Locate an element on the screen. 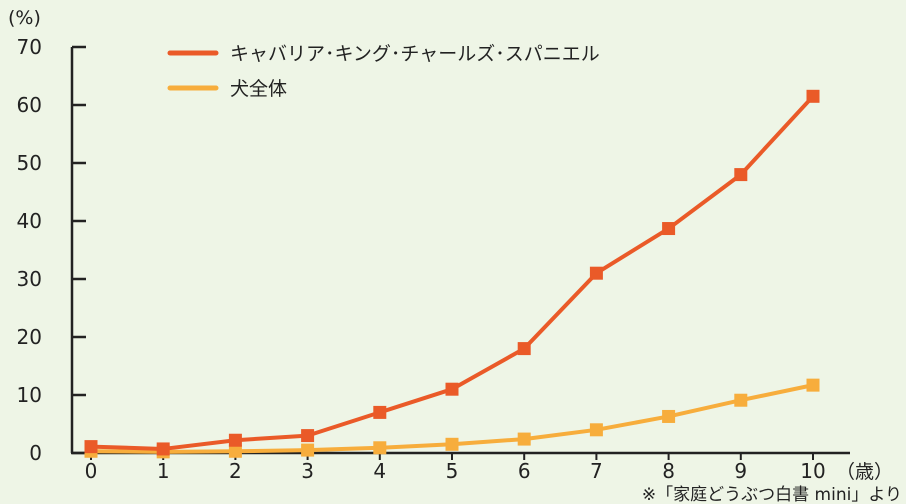 This screenshot has width=906, height=504. x-tick-label: 7 is located at coordinates (596, 471).